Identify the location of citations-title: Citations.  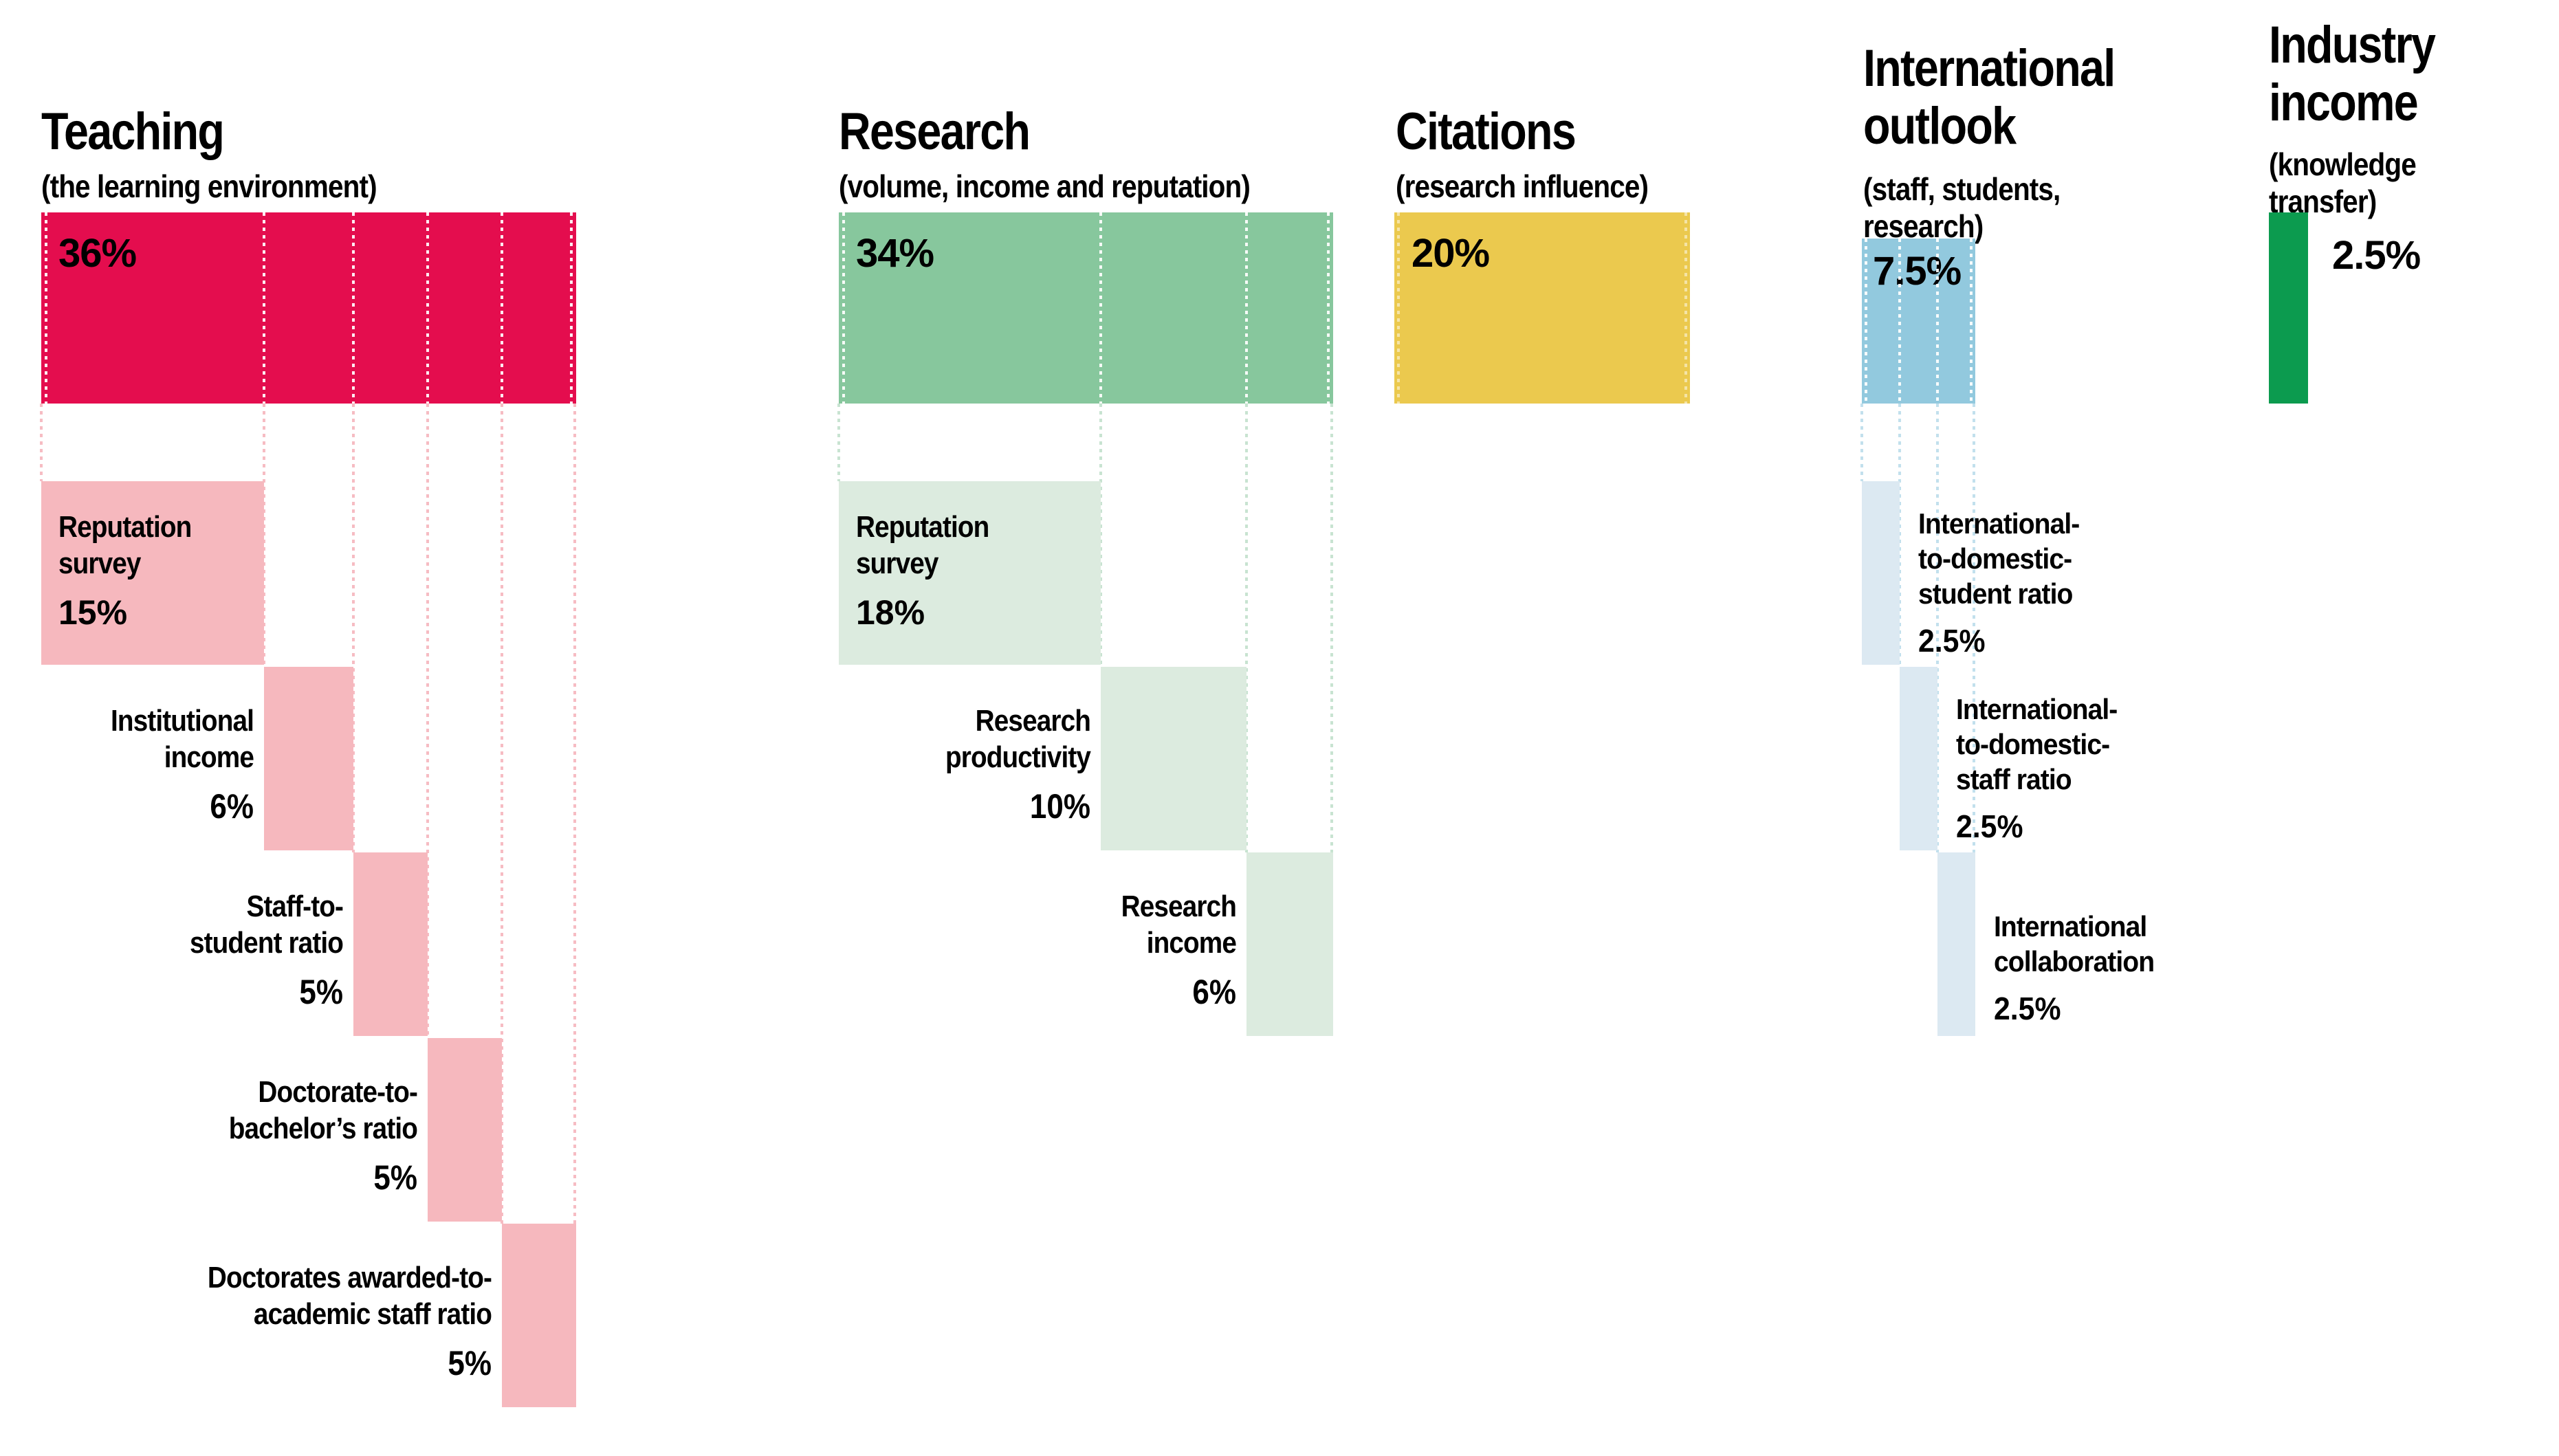
(1486, 131).